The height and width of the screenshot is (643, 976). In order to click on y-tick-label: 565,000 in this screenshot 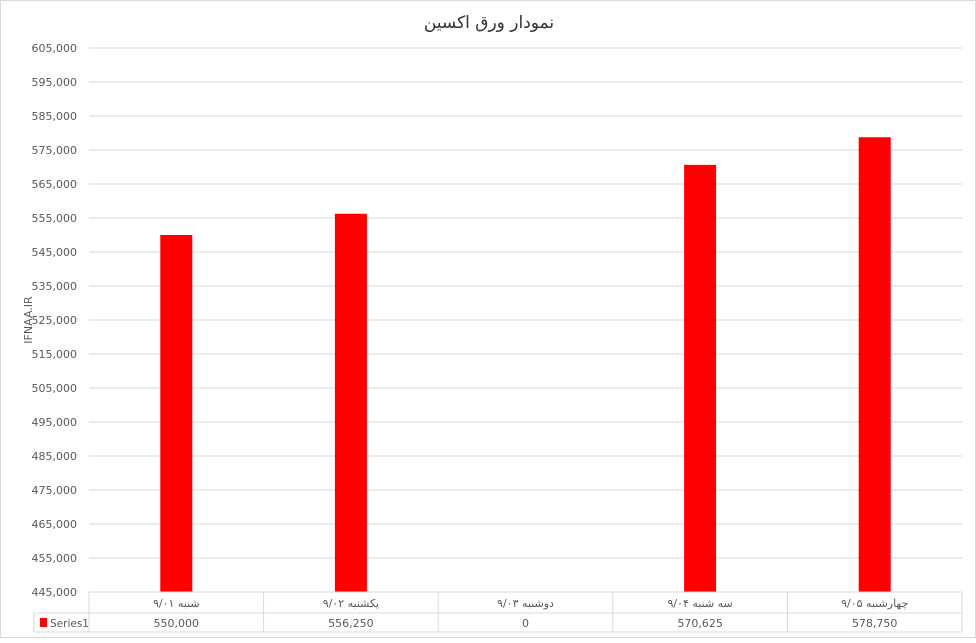, I will do `click(55, 184)`.